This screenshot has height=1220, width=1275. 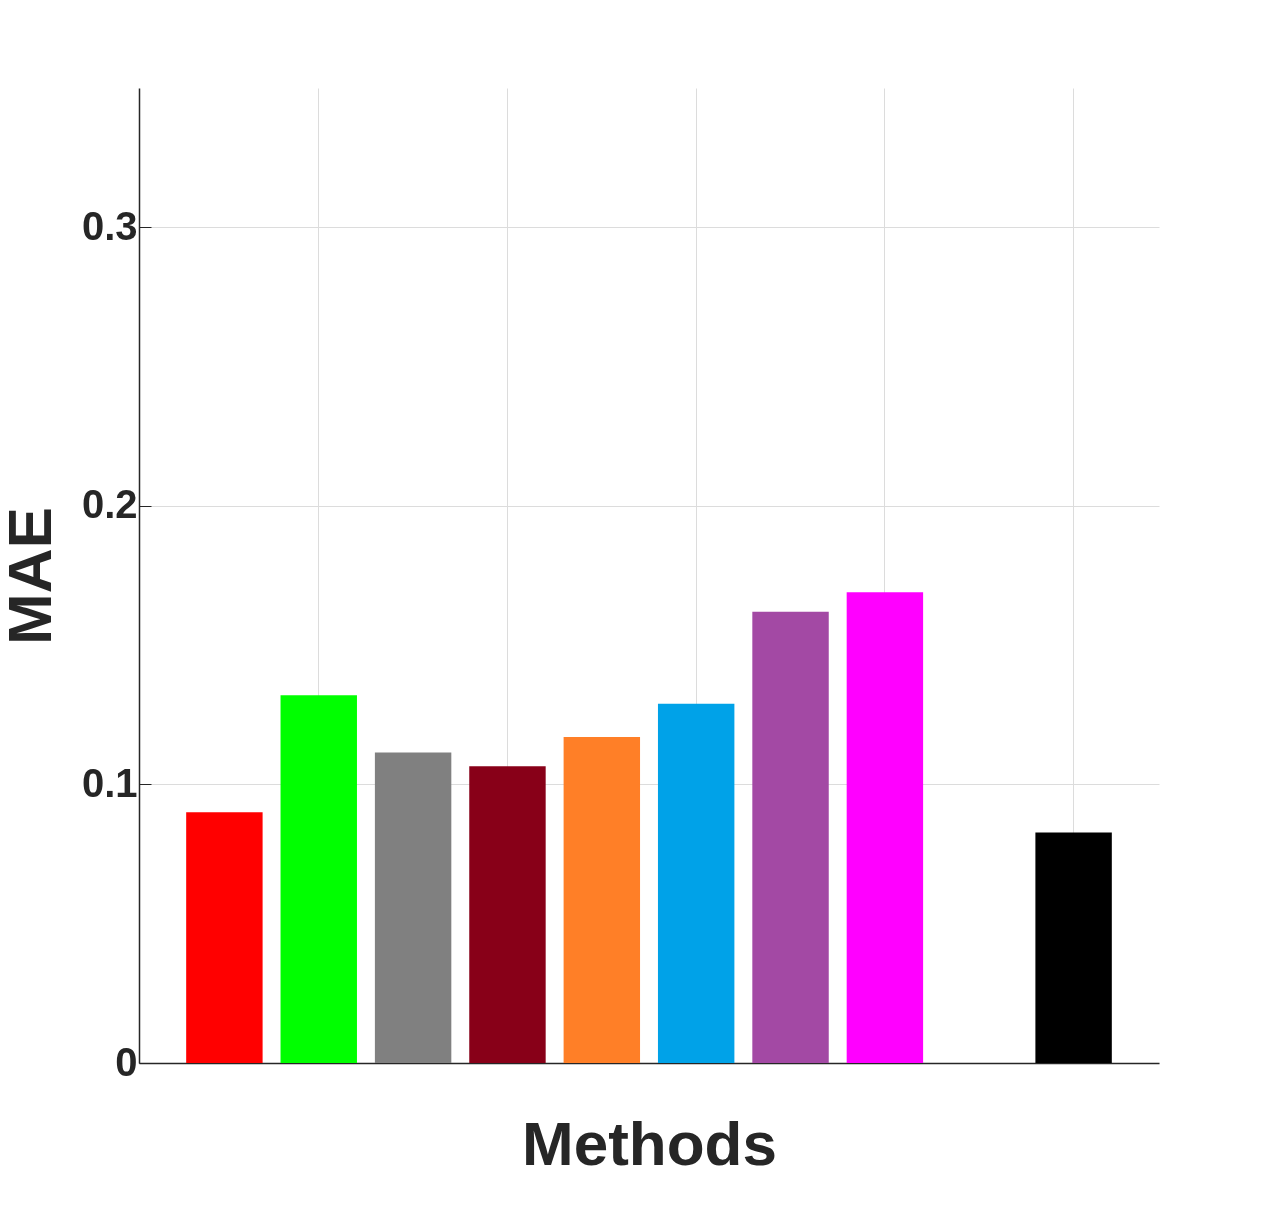 I want to click on y-tick-label: 0.2, so click(x=109, y=504).